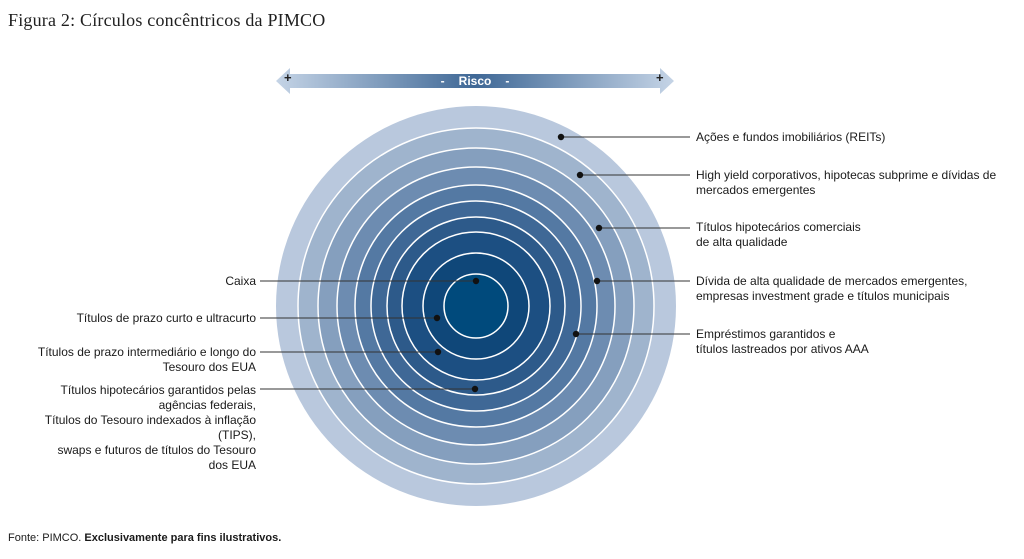 The height and width of the screenshot is (559, 1024). I want to click on risk-label: Risco, so click(475, 81).